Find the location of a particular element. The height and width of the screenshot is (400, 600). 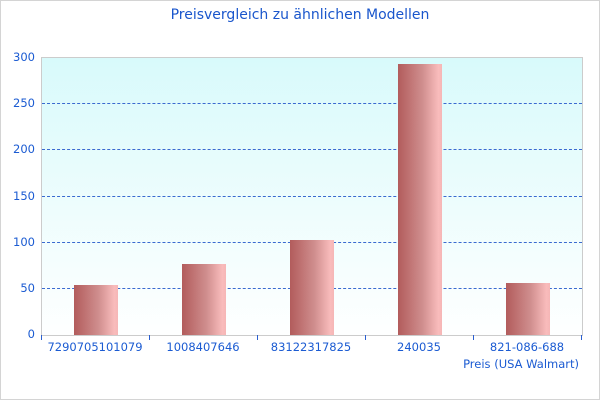

y-axis-tick-label: 250 is located at coordinates (24, 103).